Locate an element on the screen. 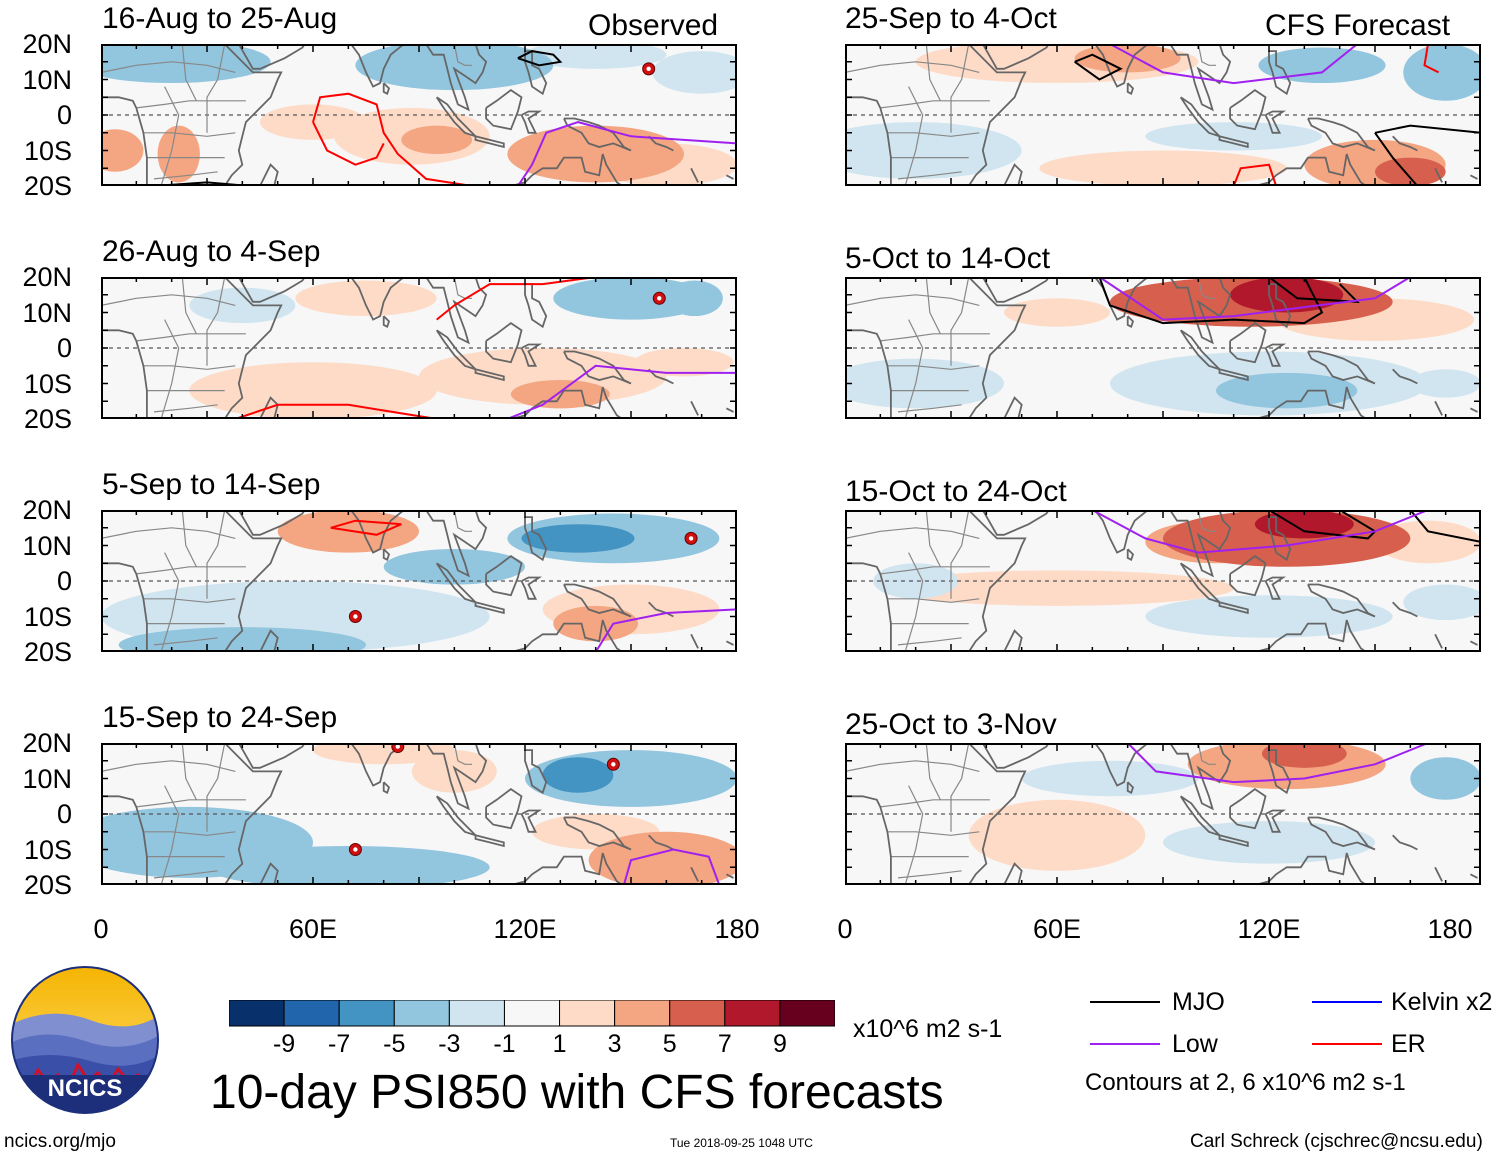 This screenshot has width=1510, height=1158. lon-label: 0 is located at coordinates (101, 929).